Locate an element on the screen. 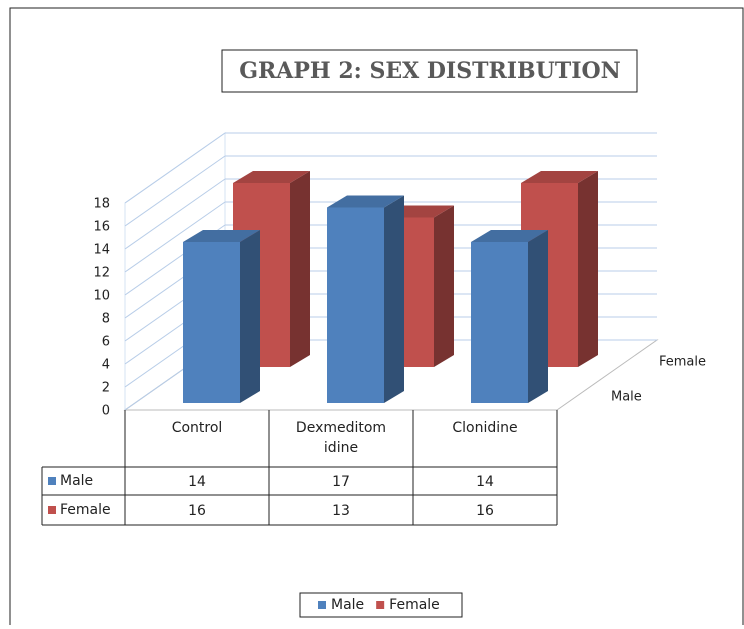 This screenshot has height=629, width=744. table-header-cell: Dexmeditomidine is located at coordinates (341, 438).